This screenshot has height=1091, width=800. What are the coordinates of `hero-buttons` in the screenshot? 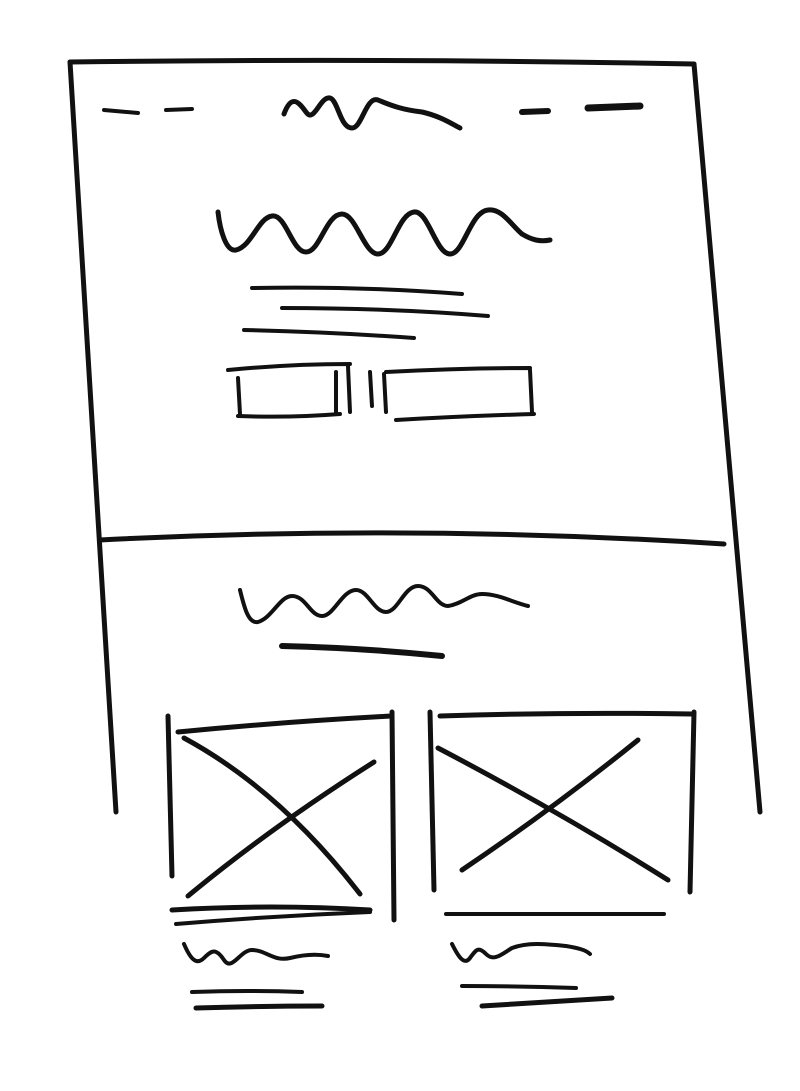 It's located at (381, 392).